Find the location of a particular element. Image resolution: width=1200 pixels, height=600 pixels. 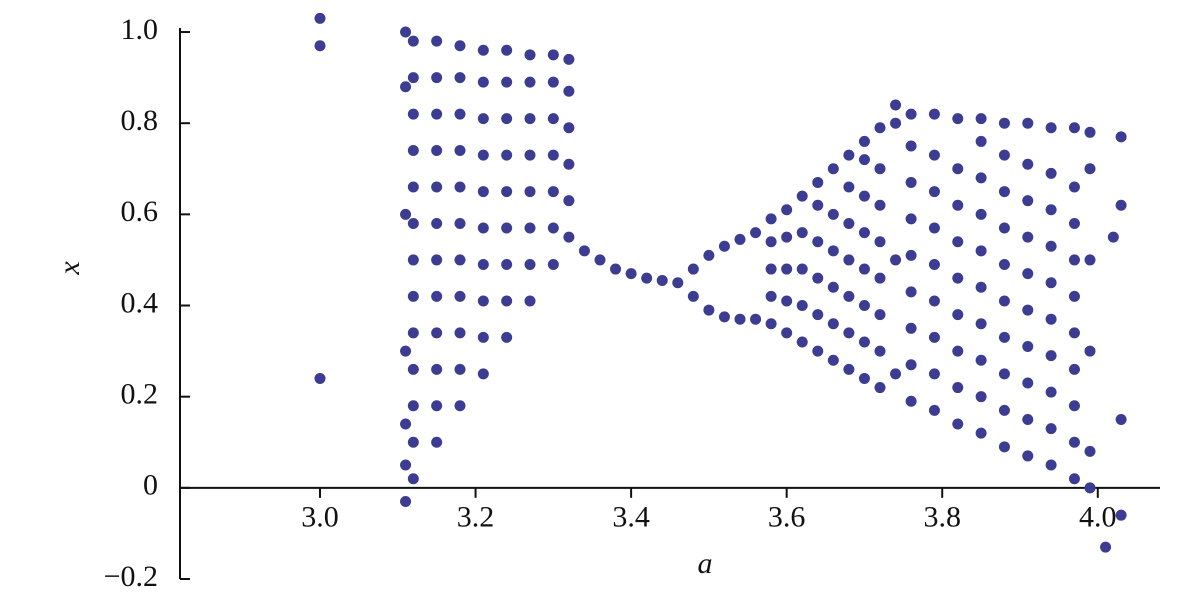

y-tick-label: 1.0 is located at coordinates (140, 29).